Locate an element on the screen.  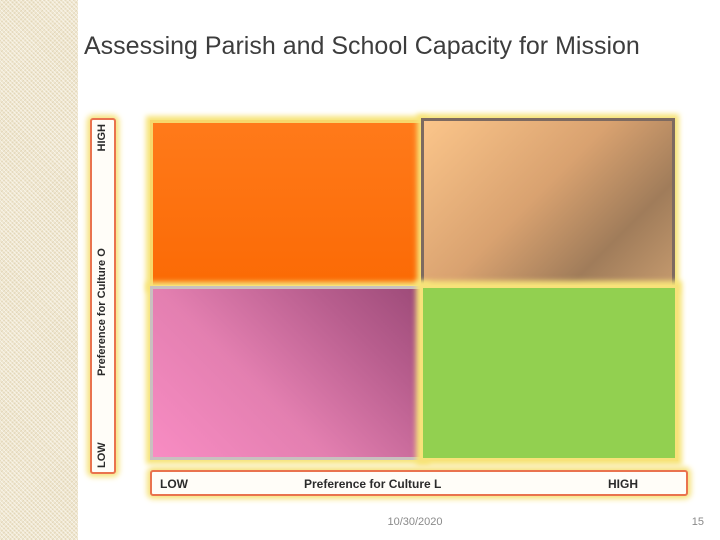
x-axis-title: Preference for Culture L is located at coordinates (373, 484).